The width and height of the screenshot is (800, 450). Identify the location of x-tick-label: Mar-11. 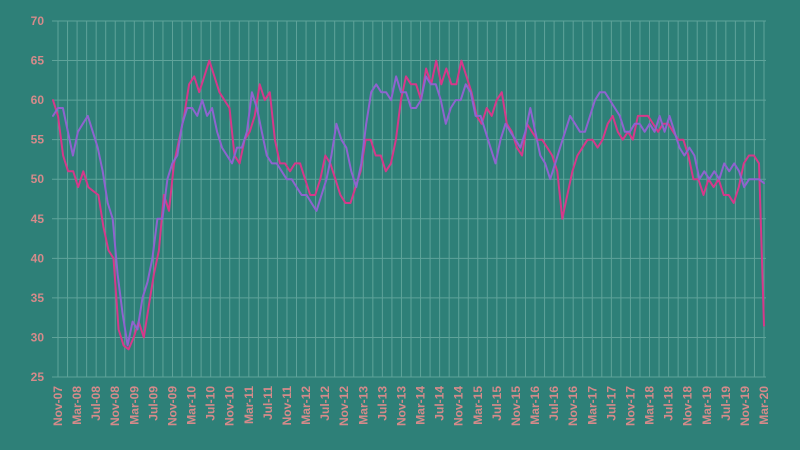
(249, 405).